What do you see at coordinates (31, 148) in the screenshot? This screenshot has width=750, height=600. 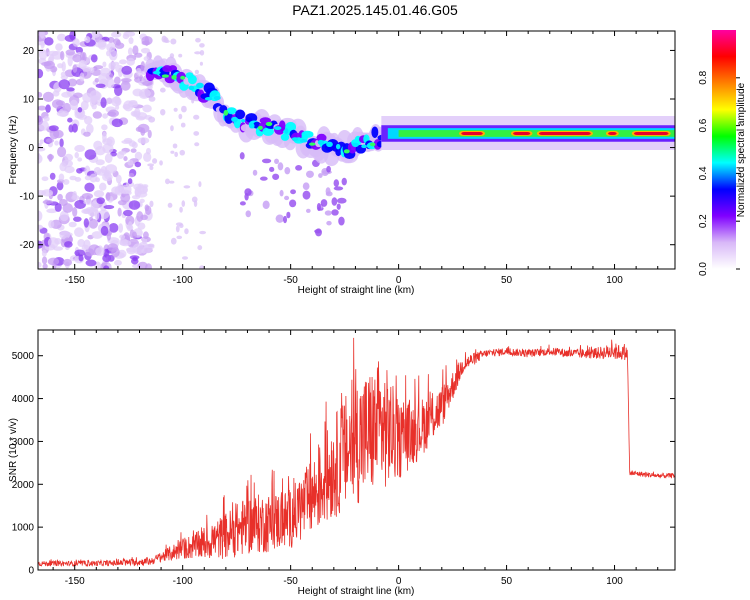 I see `y-tick-label: 0` at bounding box center [31, 148].